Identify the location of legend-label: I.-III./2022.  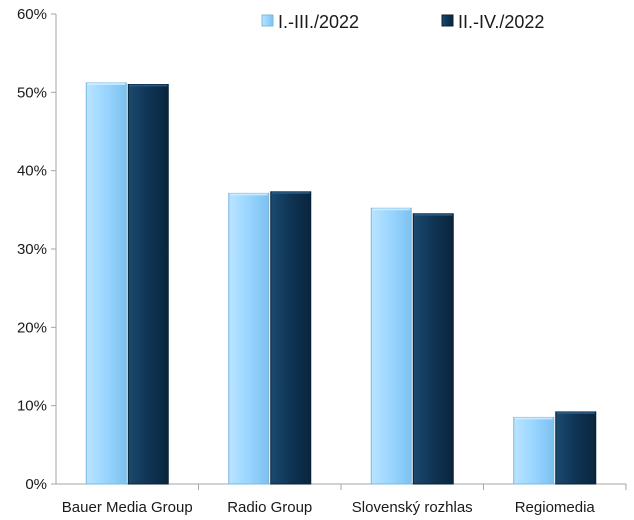
(318, 22).